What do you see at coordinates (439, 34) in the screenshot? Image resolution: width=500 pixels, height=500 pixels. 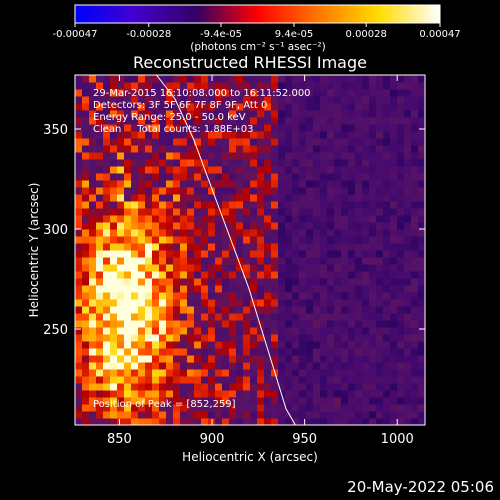 I see `colorbar-tick-label: 0.00047` at bounding box center [439, 34].